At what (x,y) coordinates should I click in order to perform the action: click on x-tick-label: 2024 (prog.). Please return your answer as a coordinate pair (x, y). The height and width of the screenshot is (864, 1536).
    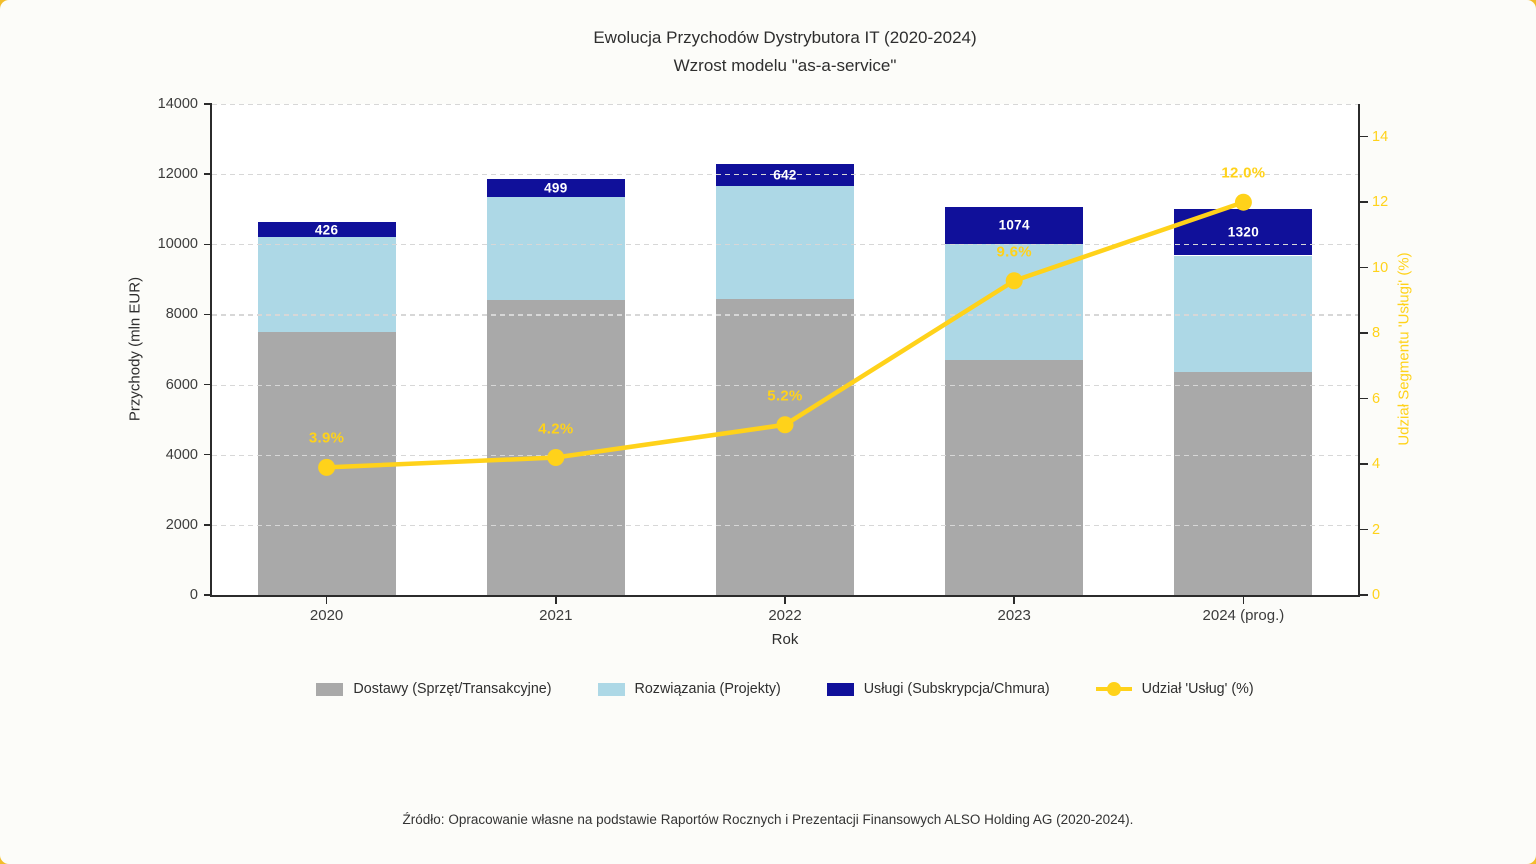
    Looking at the image, I should click on (1243, 615).